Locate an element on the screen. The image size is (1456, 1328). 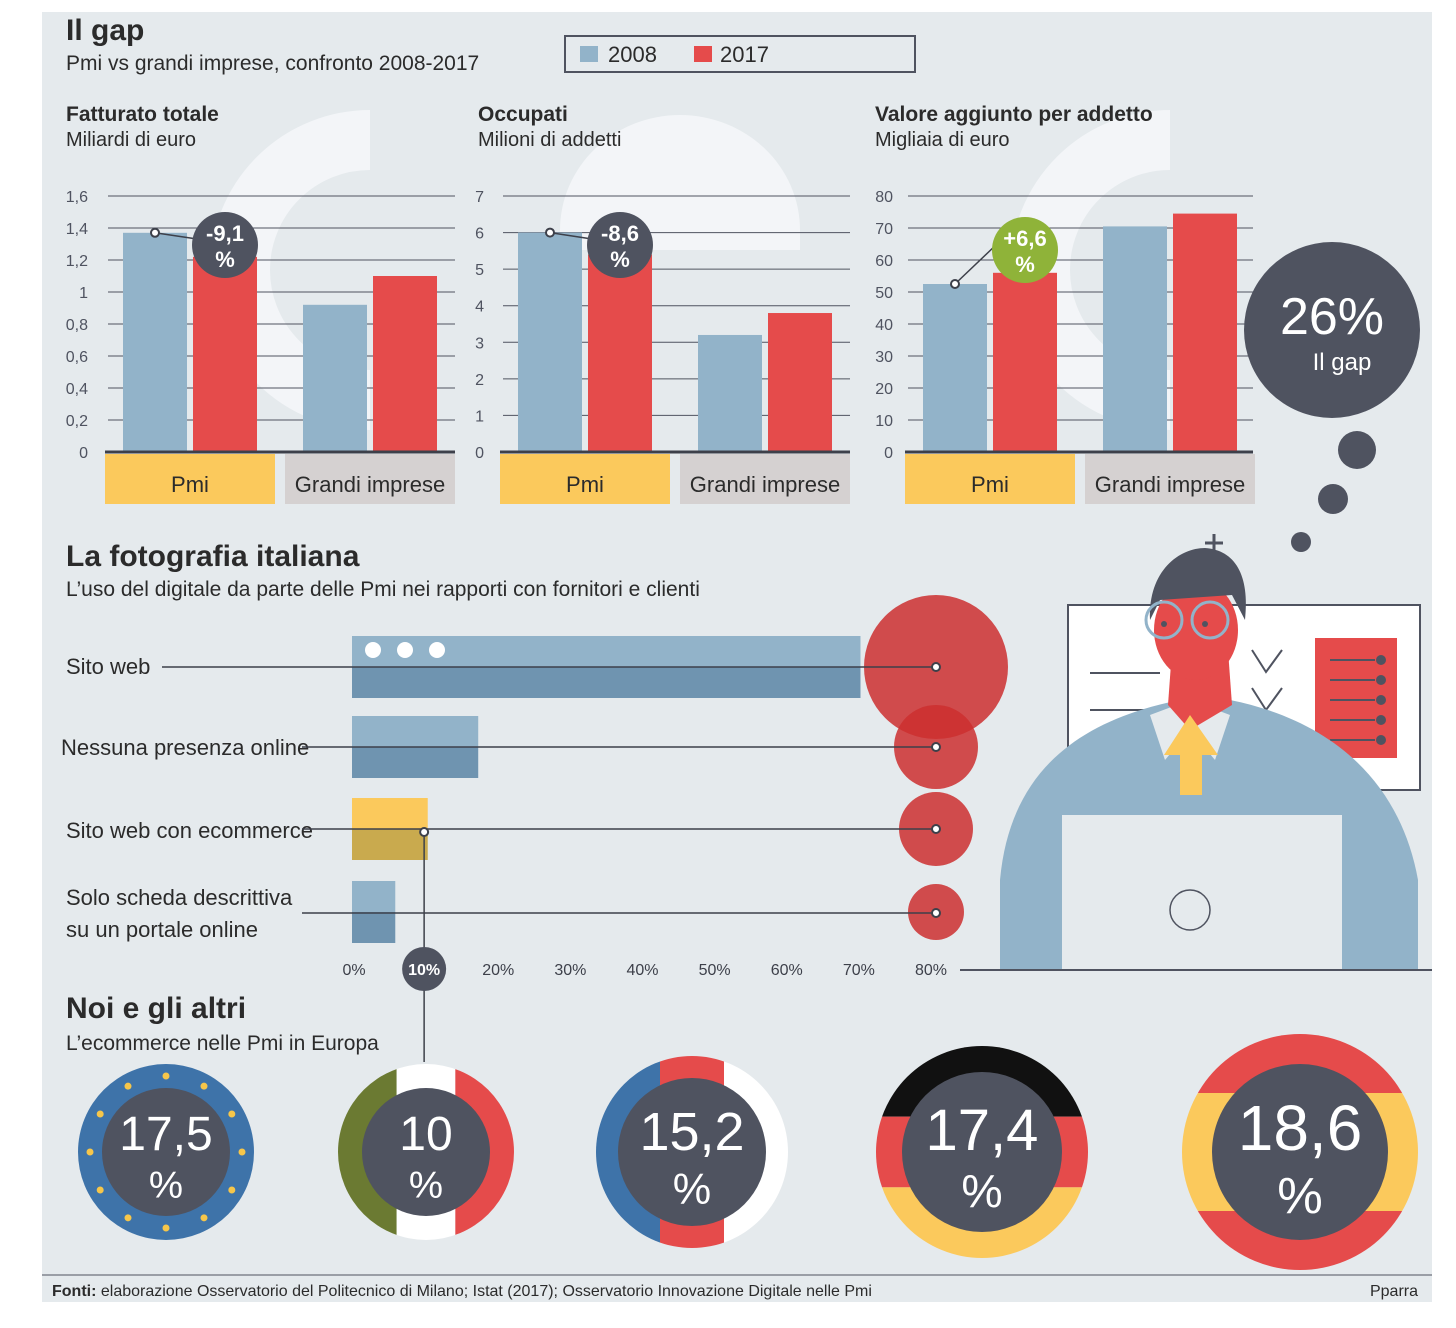
gap-bubble-circle is located at coordinates (1332, 330).